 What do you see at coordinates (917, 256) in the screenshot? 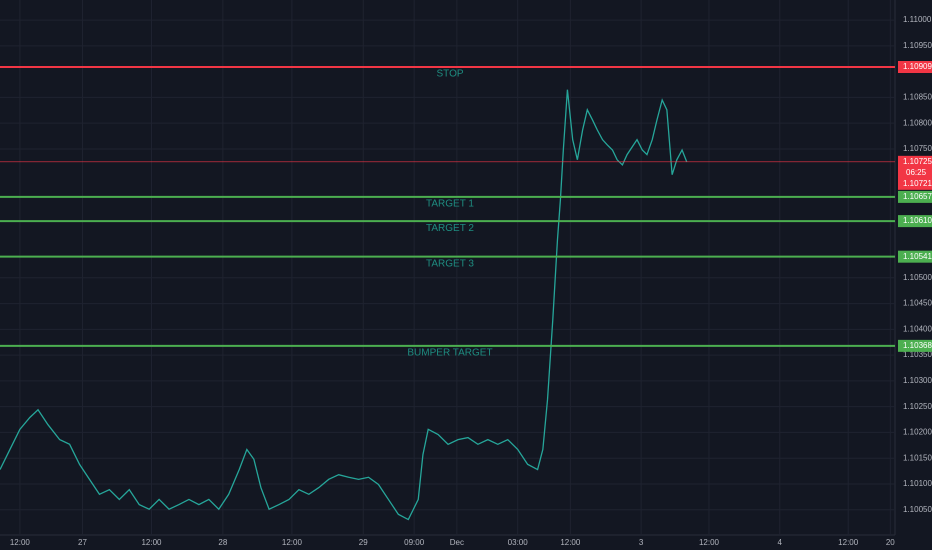
I see `level-price: 1.10541` at bounding box center [917, 256].